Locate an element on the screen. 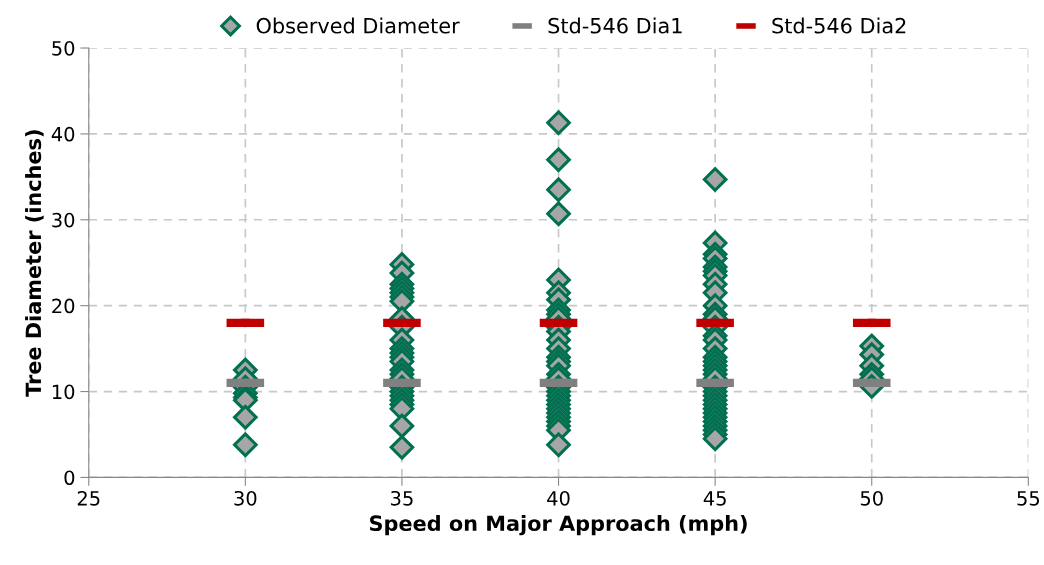 The image size is (1044, 565). x-tick-label: 35 is located at coordinates (402, 498).